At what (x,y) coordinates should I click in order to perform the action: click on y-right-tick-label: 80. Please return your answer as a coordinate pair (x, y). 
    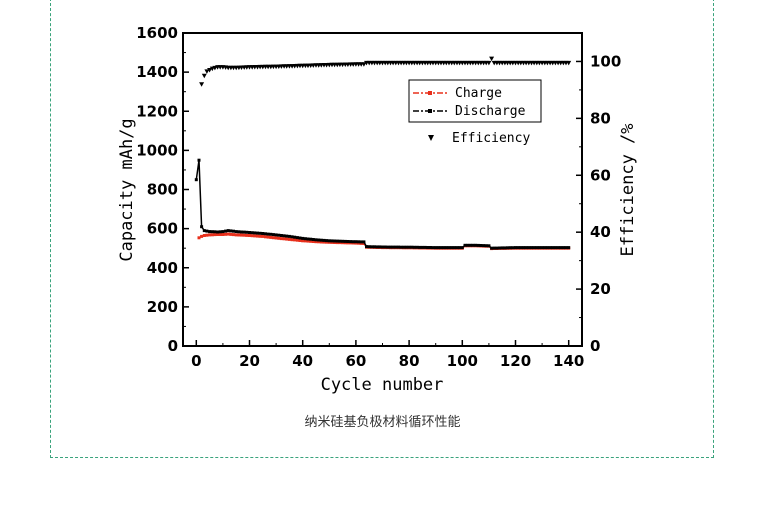
    Looking at the image, I should click on (600, 118).